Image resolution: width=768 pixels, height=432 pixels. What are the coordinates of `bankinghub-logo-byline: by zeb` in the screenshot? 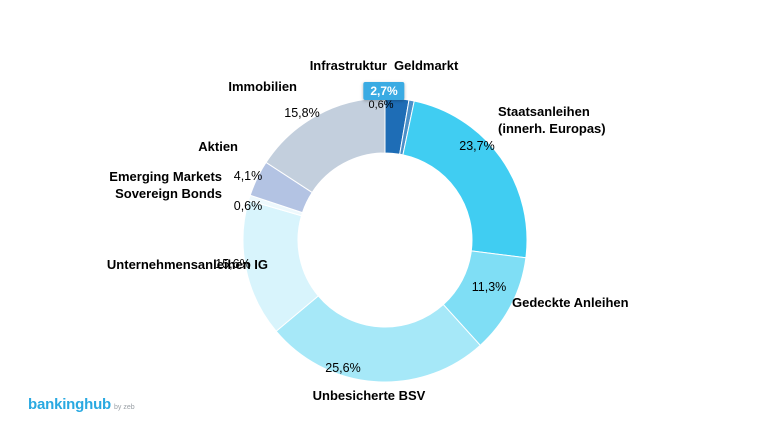 It's located at (124, 407).